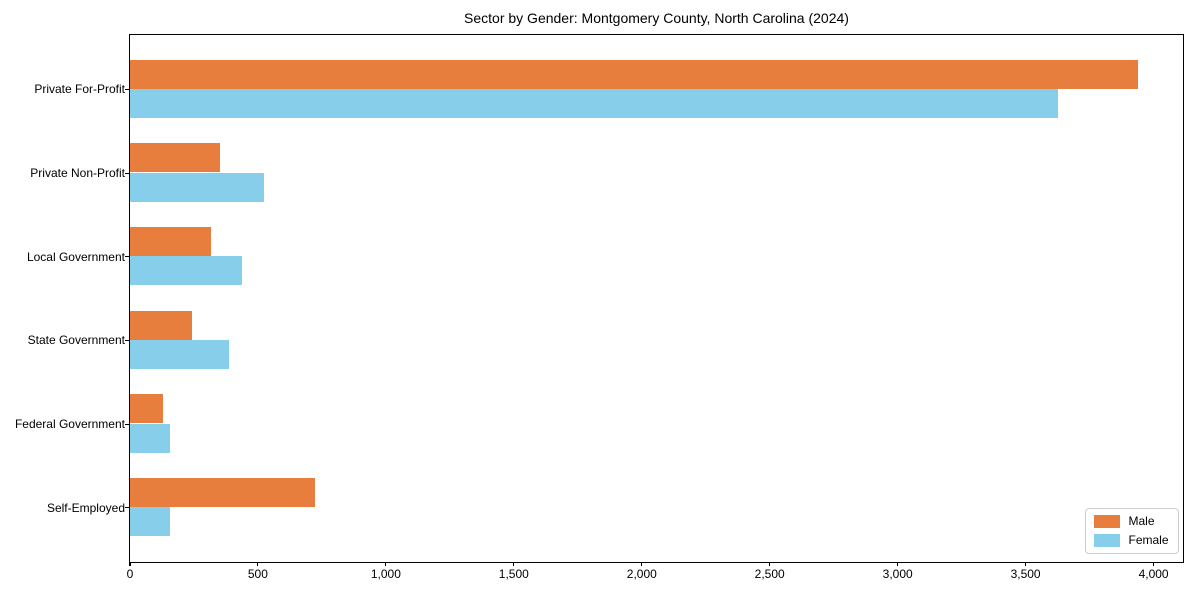 The height and width of the screenshot is (600, 1200). Describe the element at coordinates (222, 492) in the screenshot. I see `bar-male-self-employed` at that location.